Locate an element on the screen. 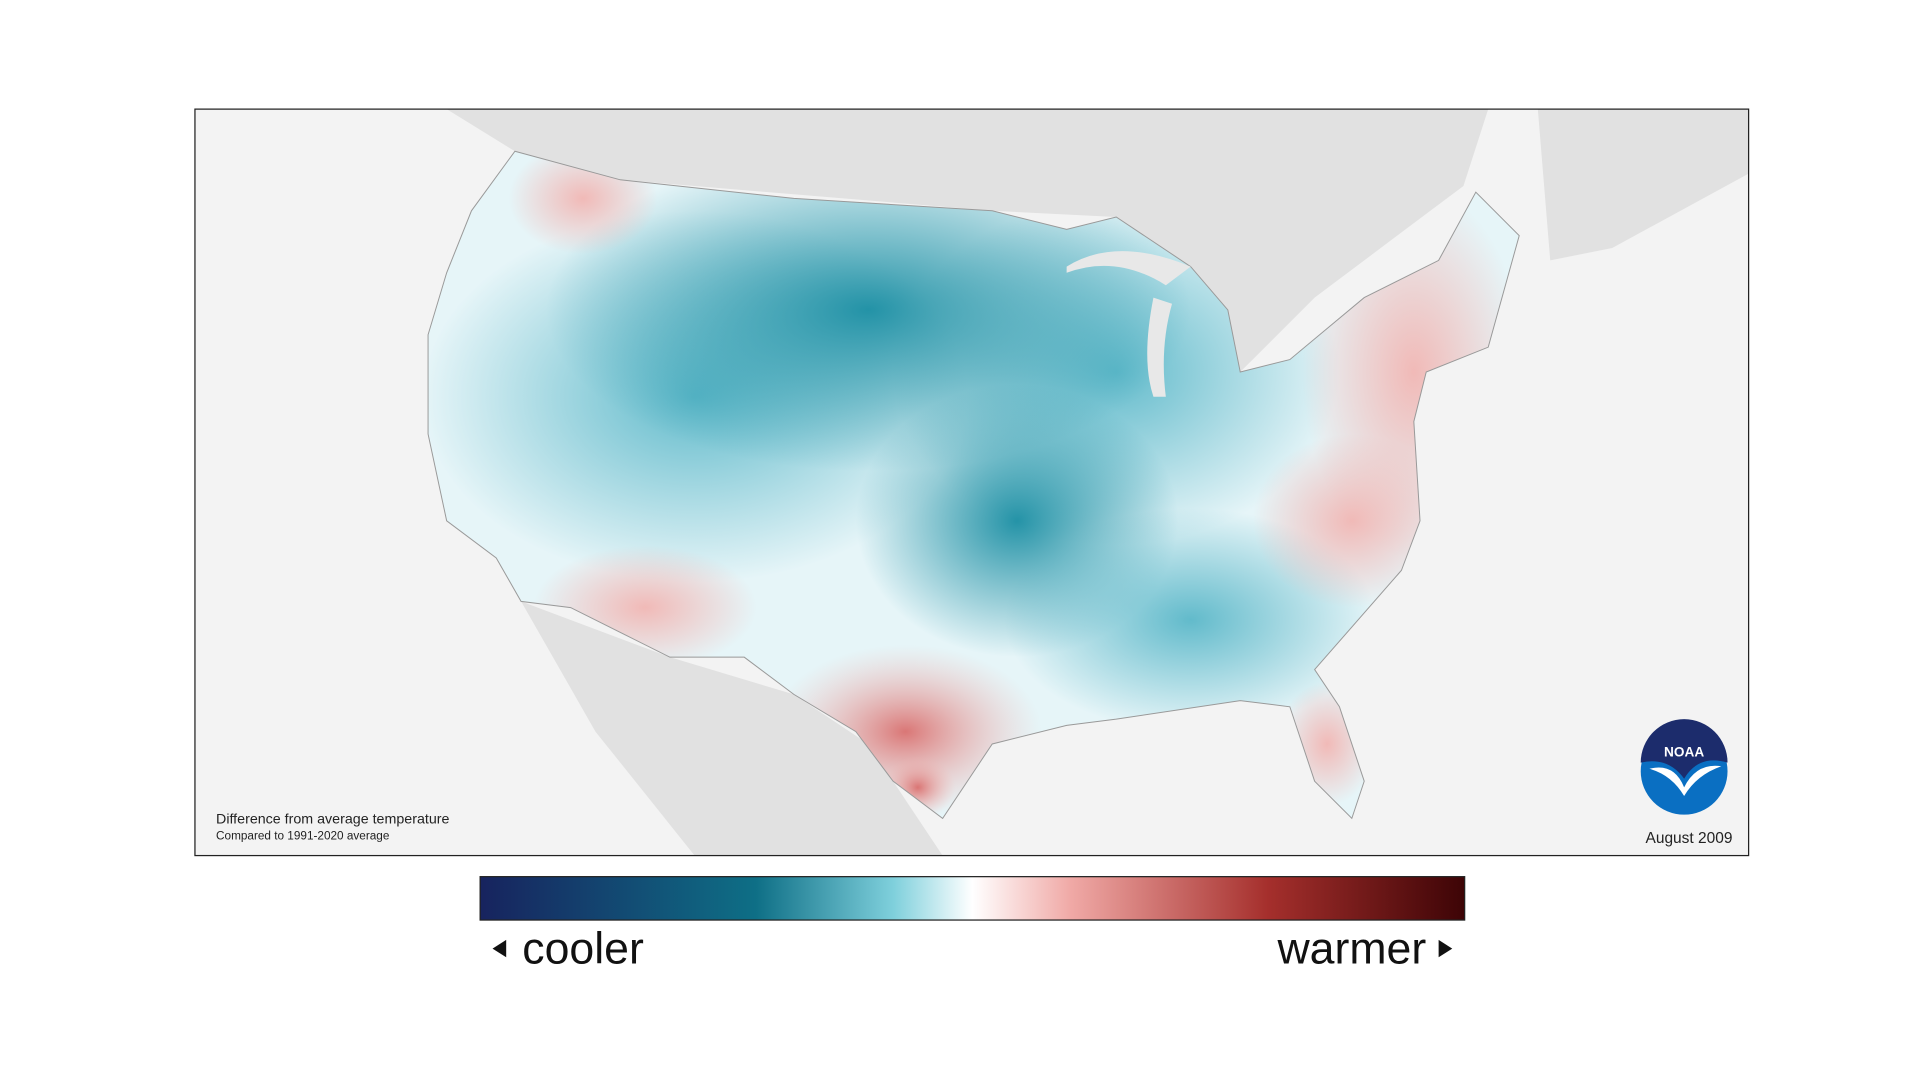 The height and width of the screenshot is (1080, 1920). cooler-arrow is located at coordinates (499, 948).